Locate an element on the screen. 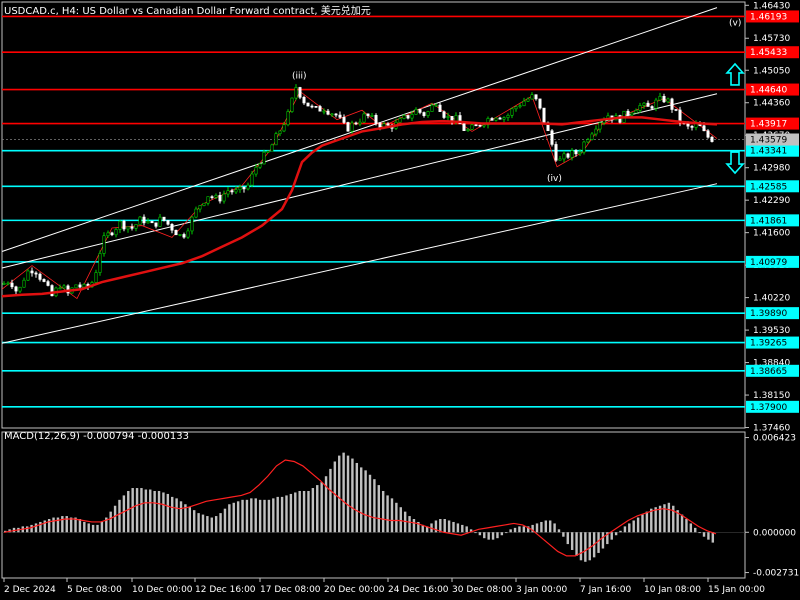 Image resolution: width=800 pixels, height=600 pixels. support-level-tag is located at coordinates (772, 313).